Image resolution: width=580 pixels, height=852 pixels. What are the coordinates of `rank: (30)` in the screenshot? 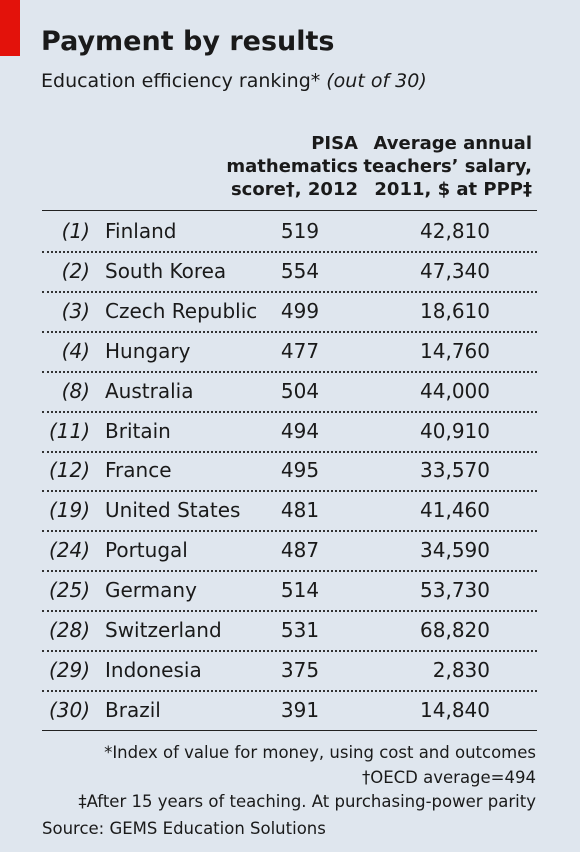 It's located at (69, 709).